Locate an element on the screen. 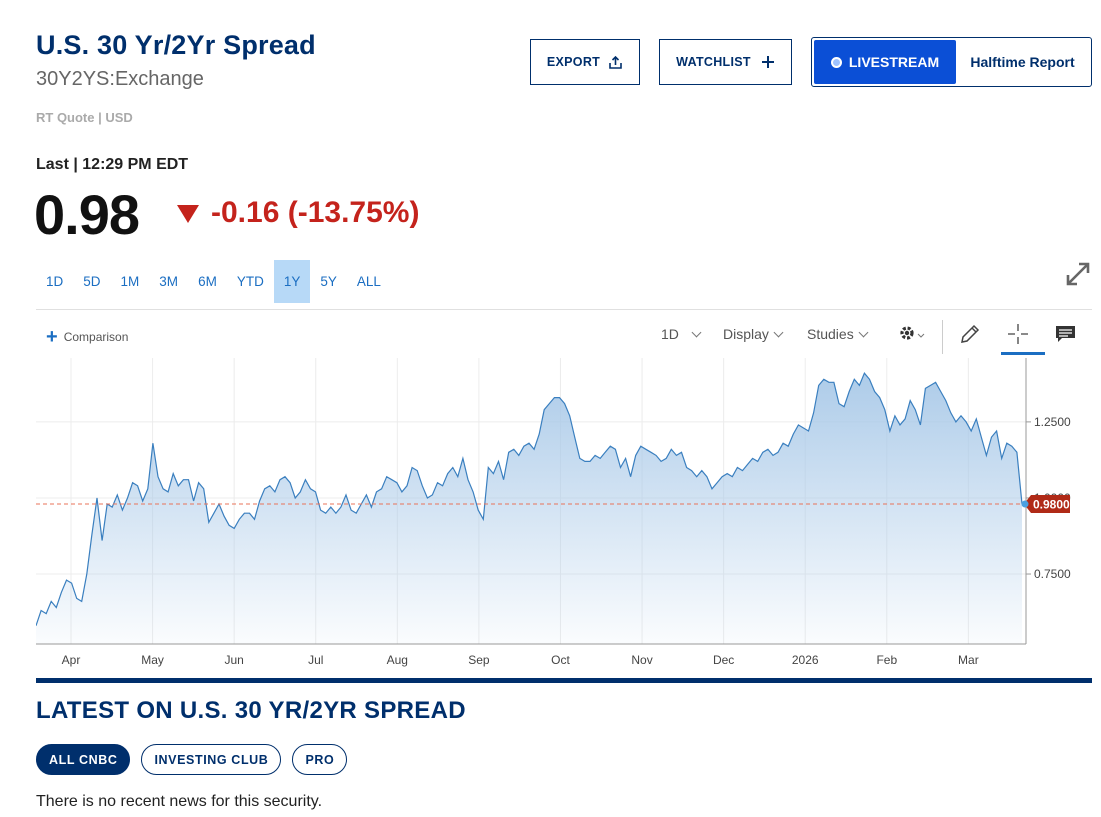 The image size is (1101, 817). x-tick-label: Dec is located at coordinates (723, 660).